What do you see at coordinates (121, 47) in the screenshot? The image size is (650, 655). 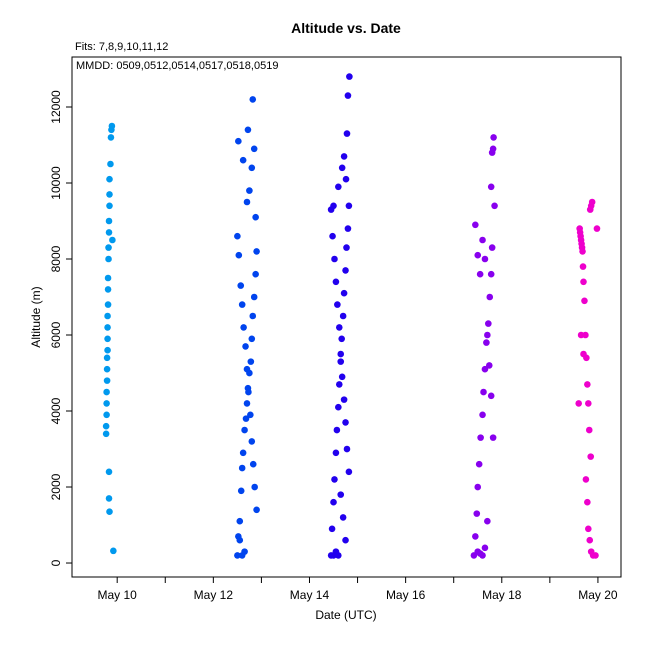 I see `subtitle: Fits: 7,8,9,10,11,12` at bounding box center [121, 47].